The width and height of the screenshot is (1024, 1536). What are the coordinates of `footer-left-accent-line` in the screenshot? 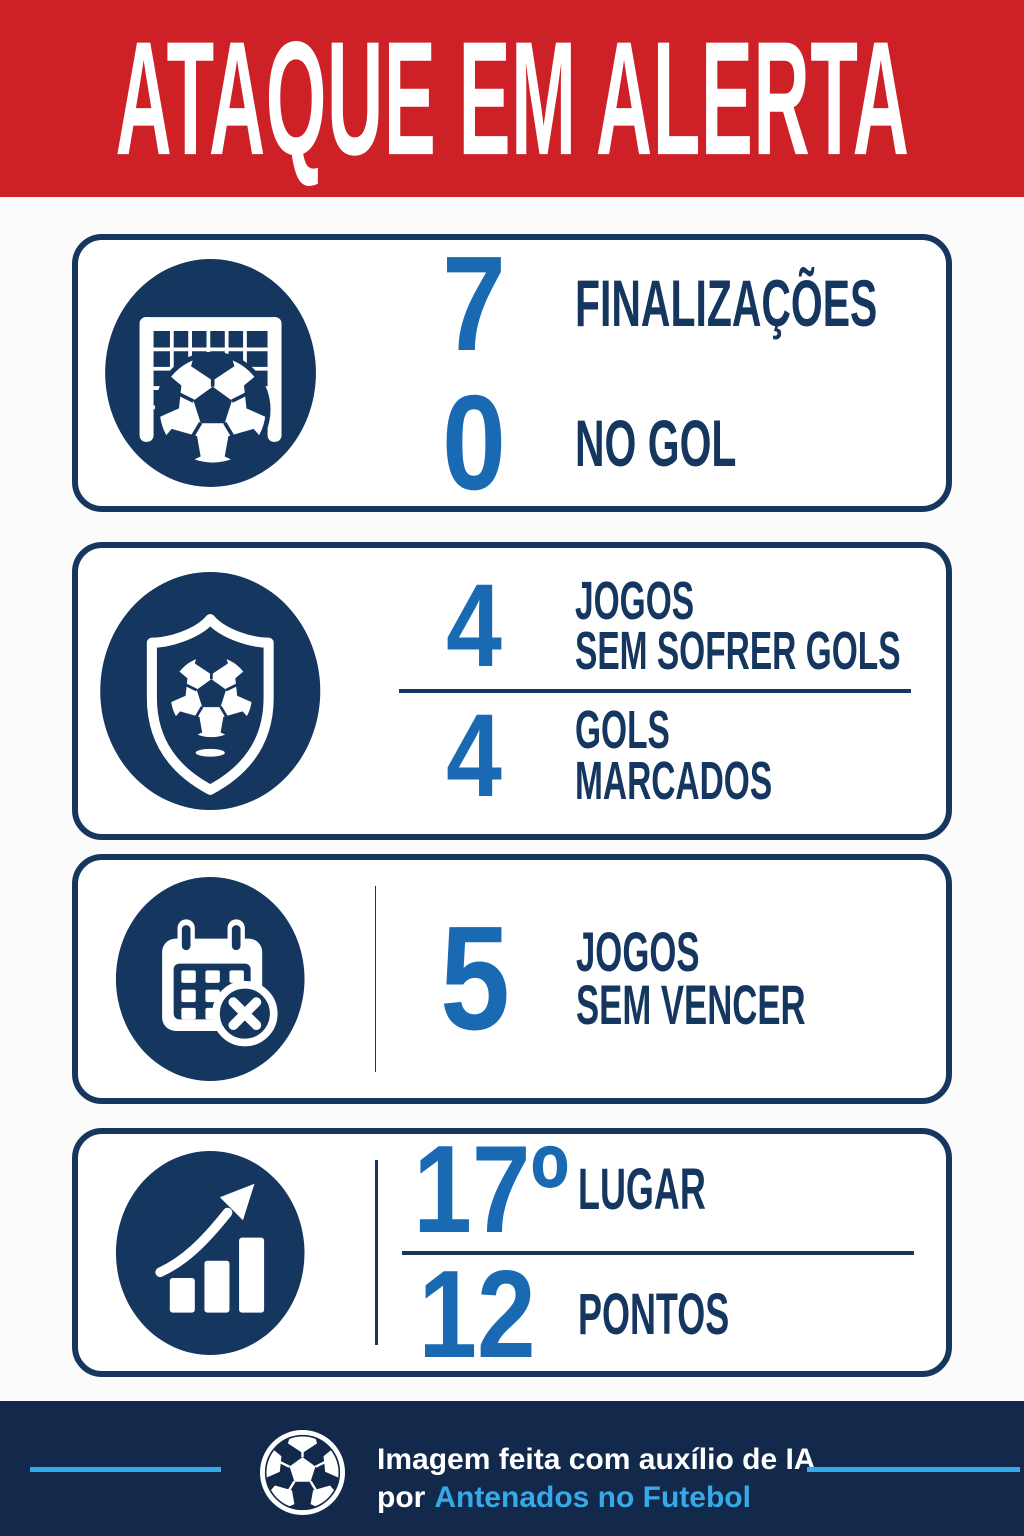 It's located at (125, 1469).